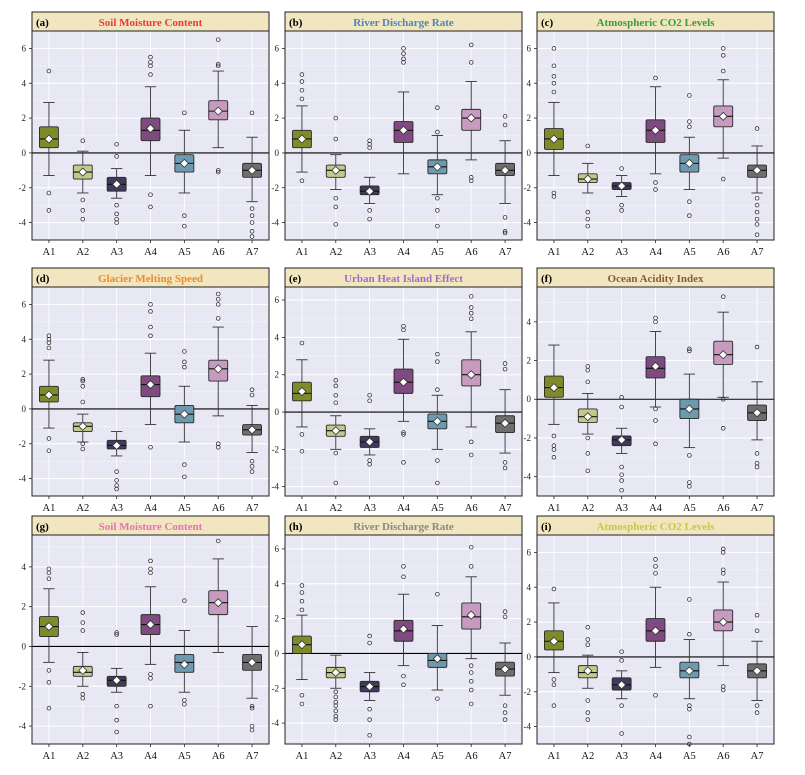  What do you see at coordinates (505, 665) in the screenshot?
I see `box-A7` at bounding box center [505, 665].